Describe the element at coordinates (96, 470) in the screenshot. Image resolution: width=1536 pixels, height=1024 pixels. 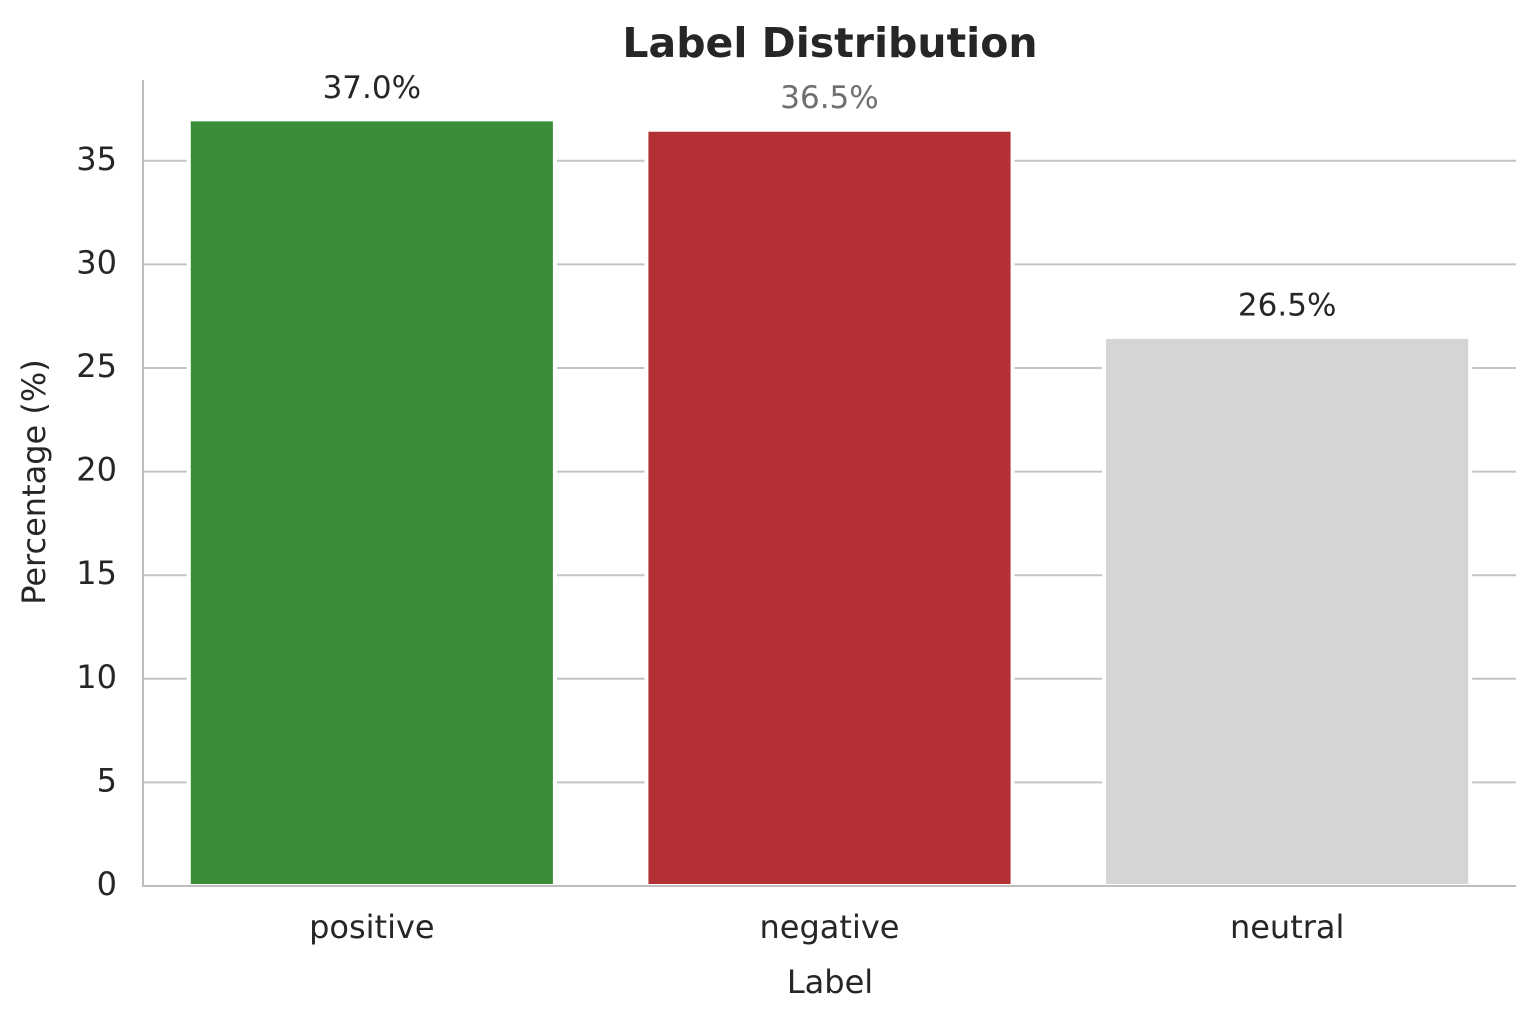
I see `y-tick-label: 20` at that location.